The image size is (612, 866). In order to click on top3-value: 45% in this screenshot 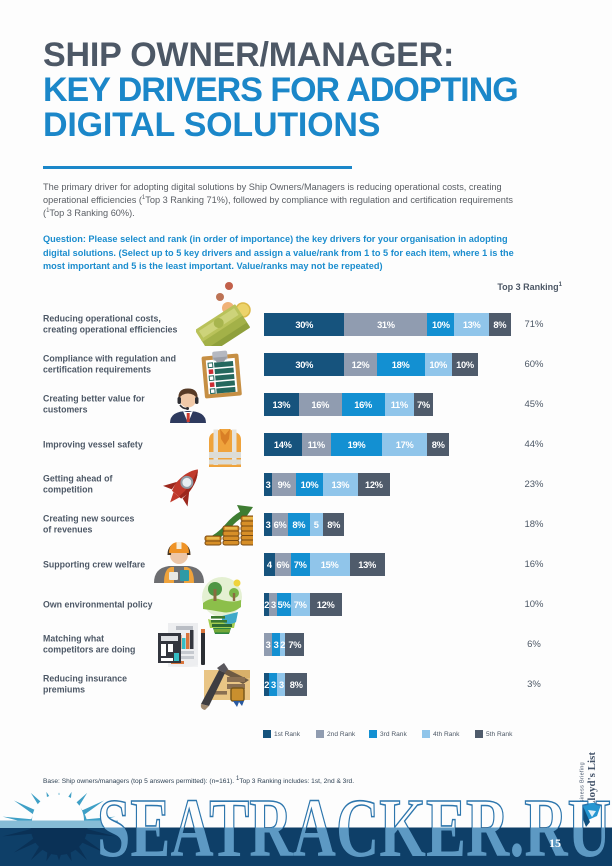, I will do `click(534, 404)`.